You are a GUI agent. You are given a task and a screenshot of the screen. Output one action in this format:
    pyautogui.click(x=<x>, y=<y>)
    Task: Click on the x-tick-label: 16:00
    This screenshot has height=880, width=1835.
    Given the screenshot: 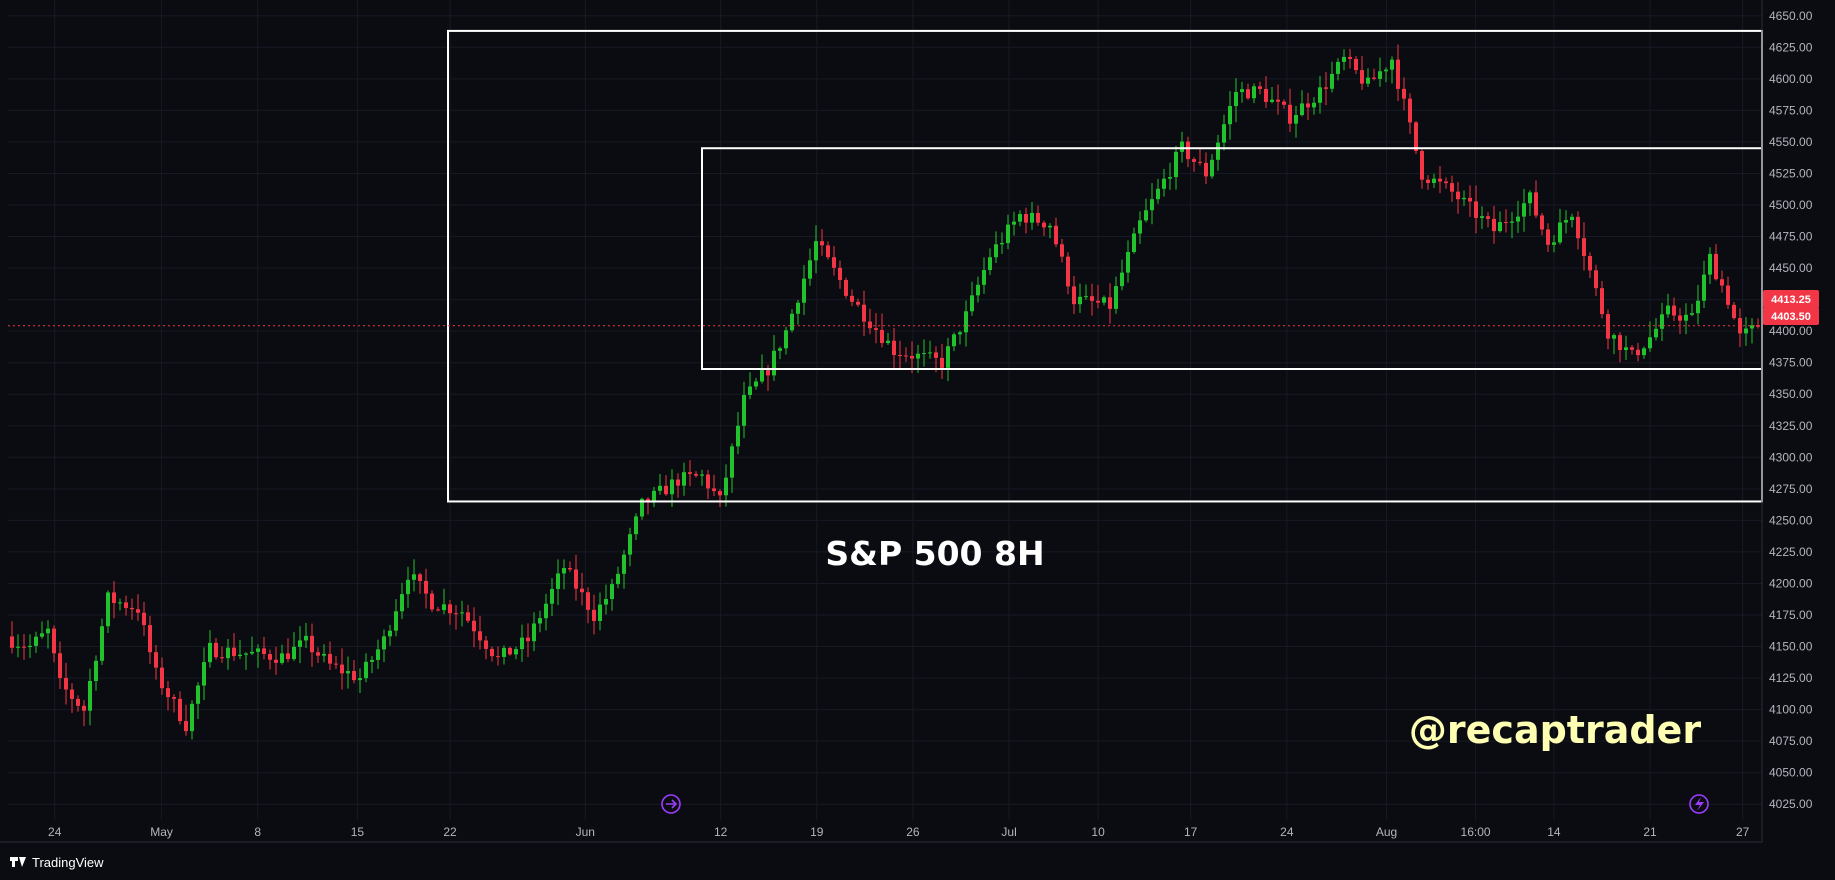 What is the action you would take?
    pyautogui.click(x=1476, y=832)
    